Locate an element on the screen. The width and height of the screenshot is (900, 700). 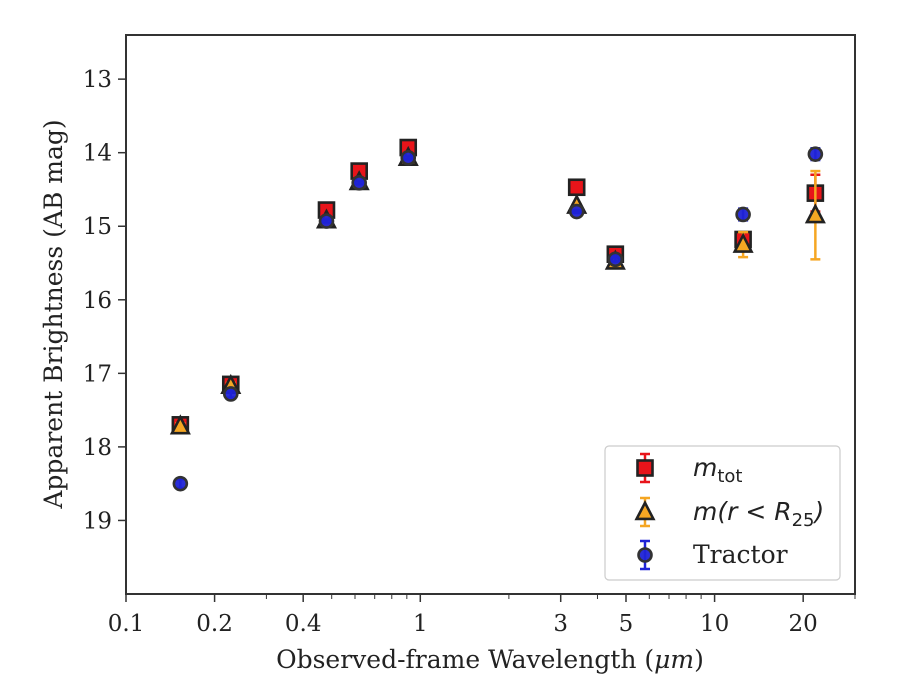
y-tick-label: 16 is located at coordinates (97, 301).